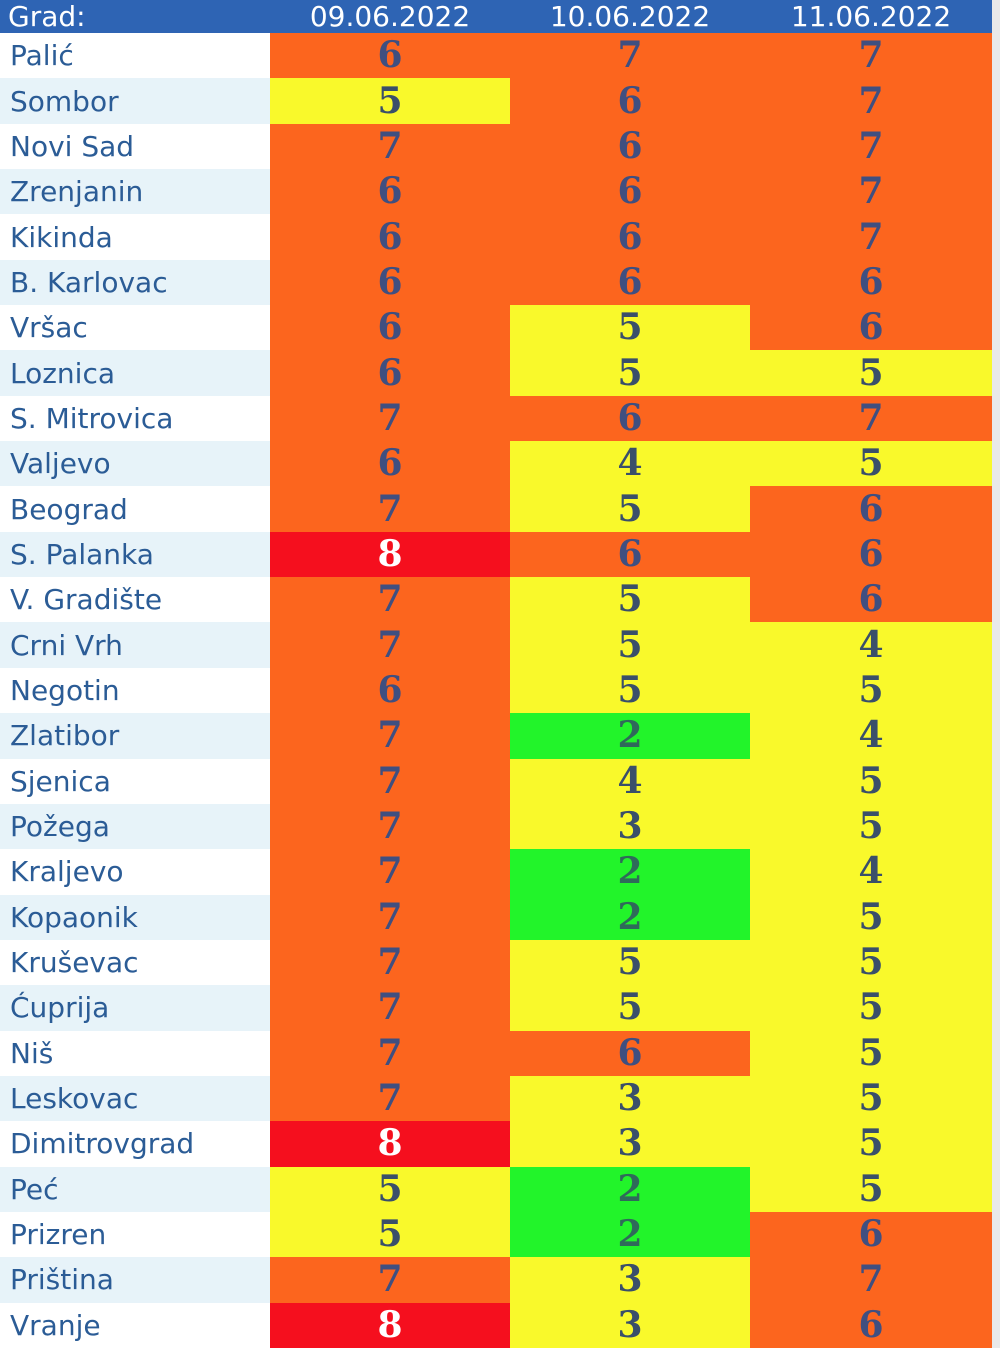 The image size is (1000, 1348). I want to click on table-row: Priština 7 3 7, so click(496, 1280).